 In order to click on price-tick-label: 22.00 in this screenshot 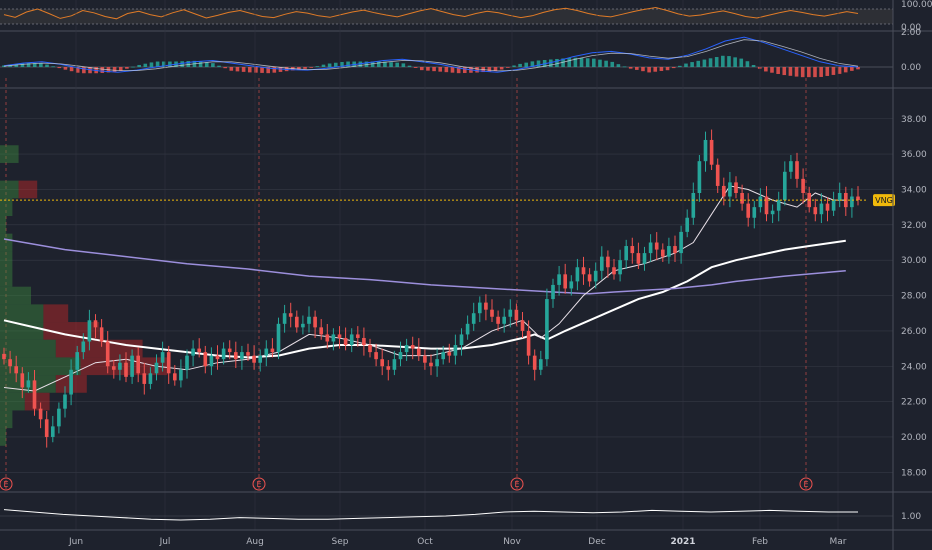, I will do `click(914, 403)`.